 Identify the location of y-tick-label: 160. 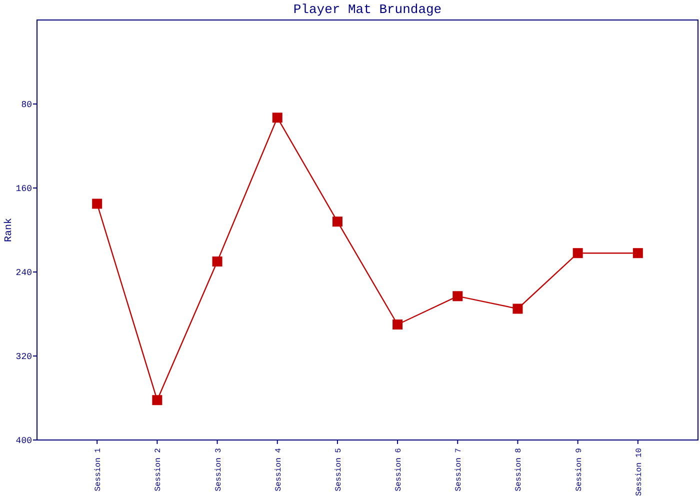
(24, 189).